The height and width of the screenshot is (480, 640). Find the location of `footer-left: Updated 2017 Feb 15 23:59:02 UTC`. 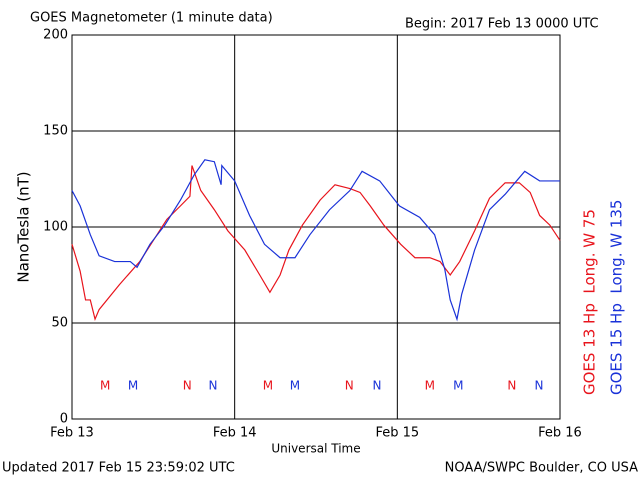

footer-left: Updated 2017 Feb 15 23:59:02 UTC is located at coordinates (118, 468).